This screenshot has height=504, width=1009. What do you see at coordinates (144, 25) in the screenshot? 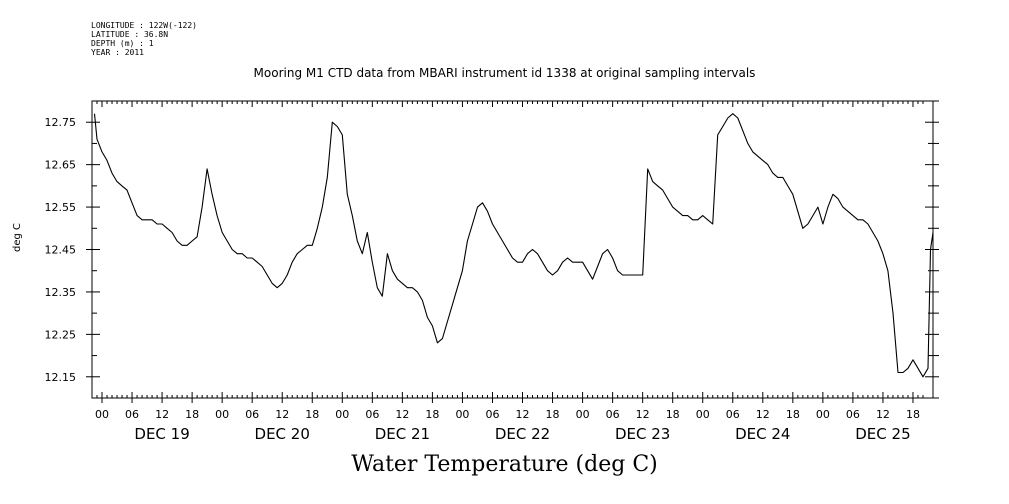
I see `metadata-longitude: LONGITUDE : 122W(-122)` at bounding box center [144, 25].